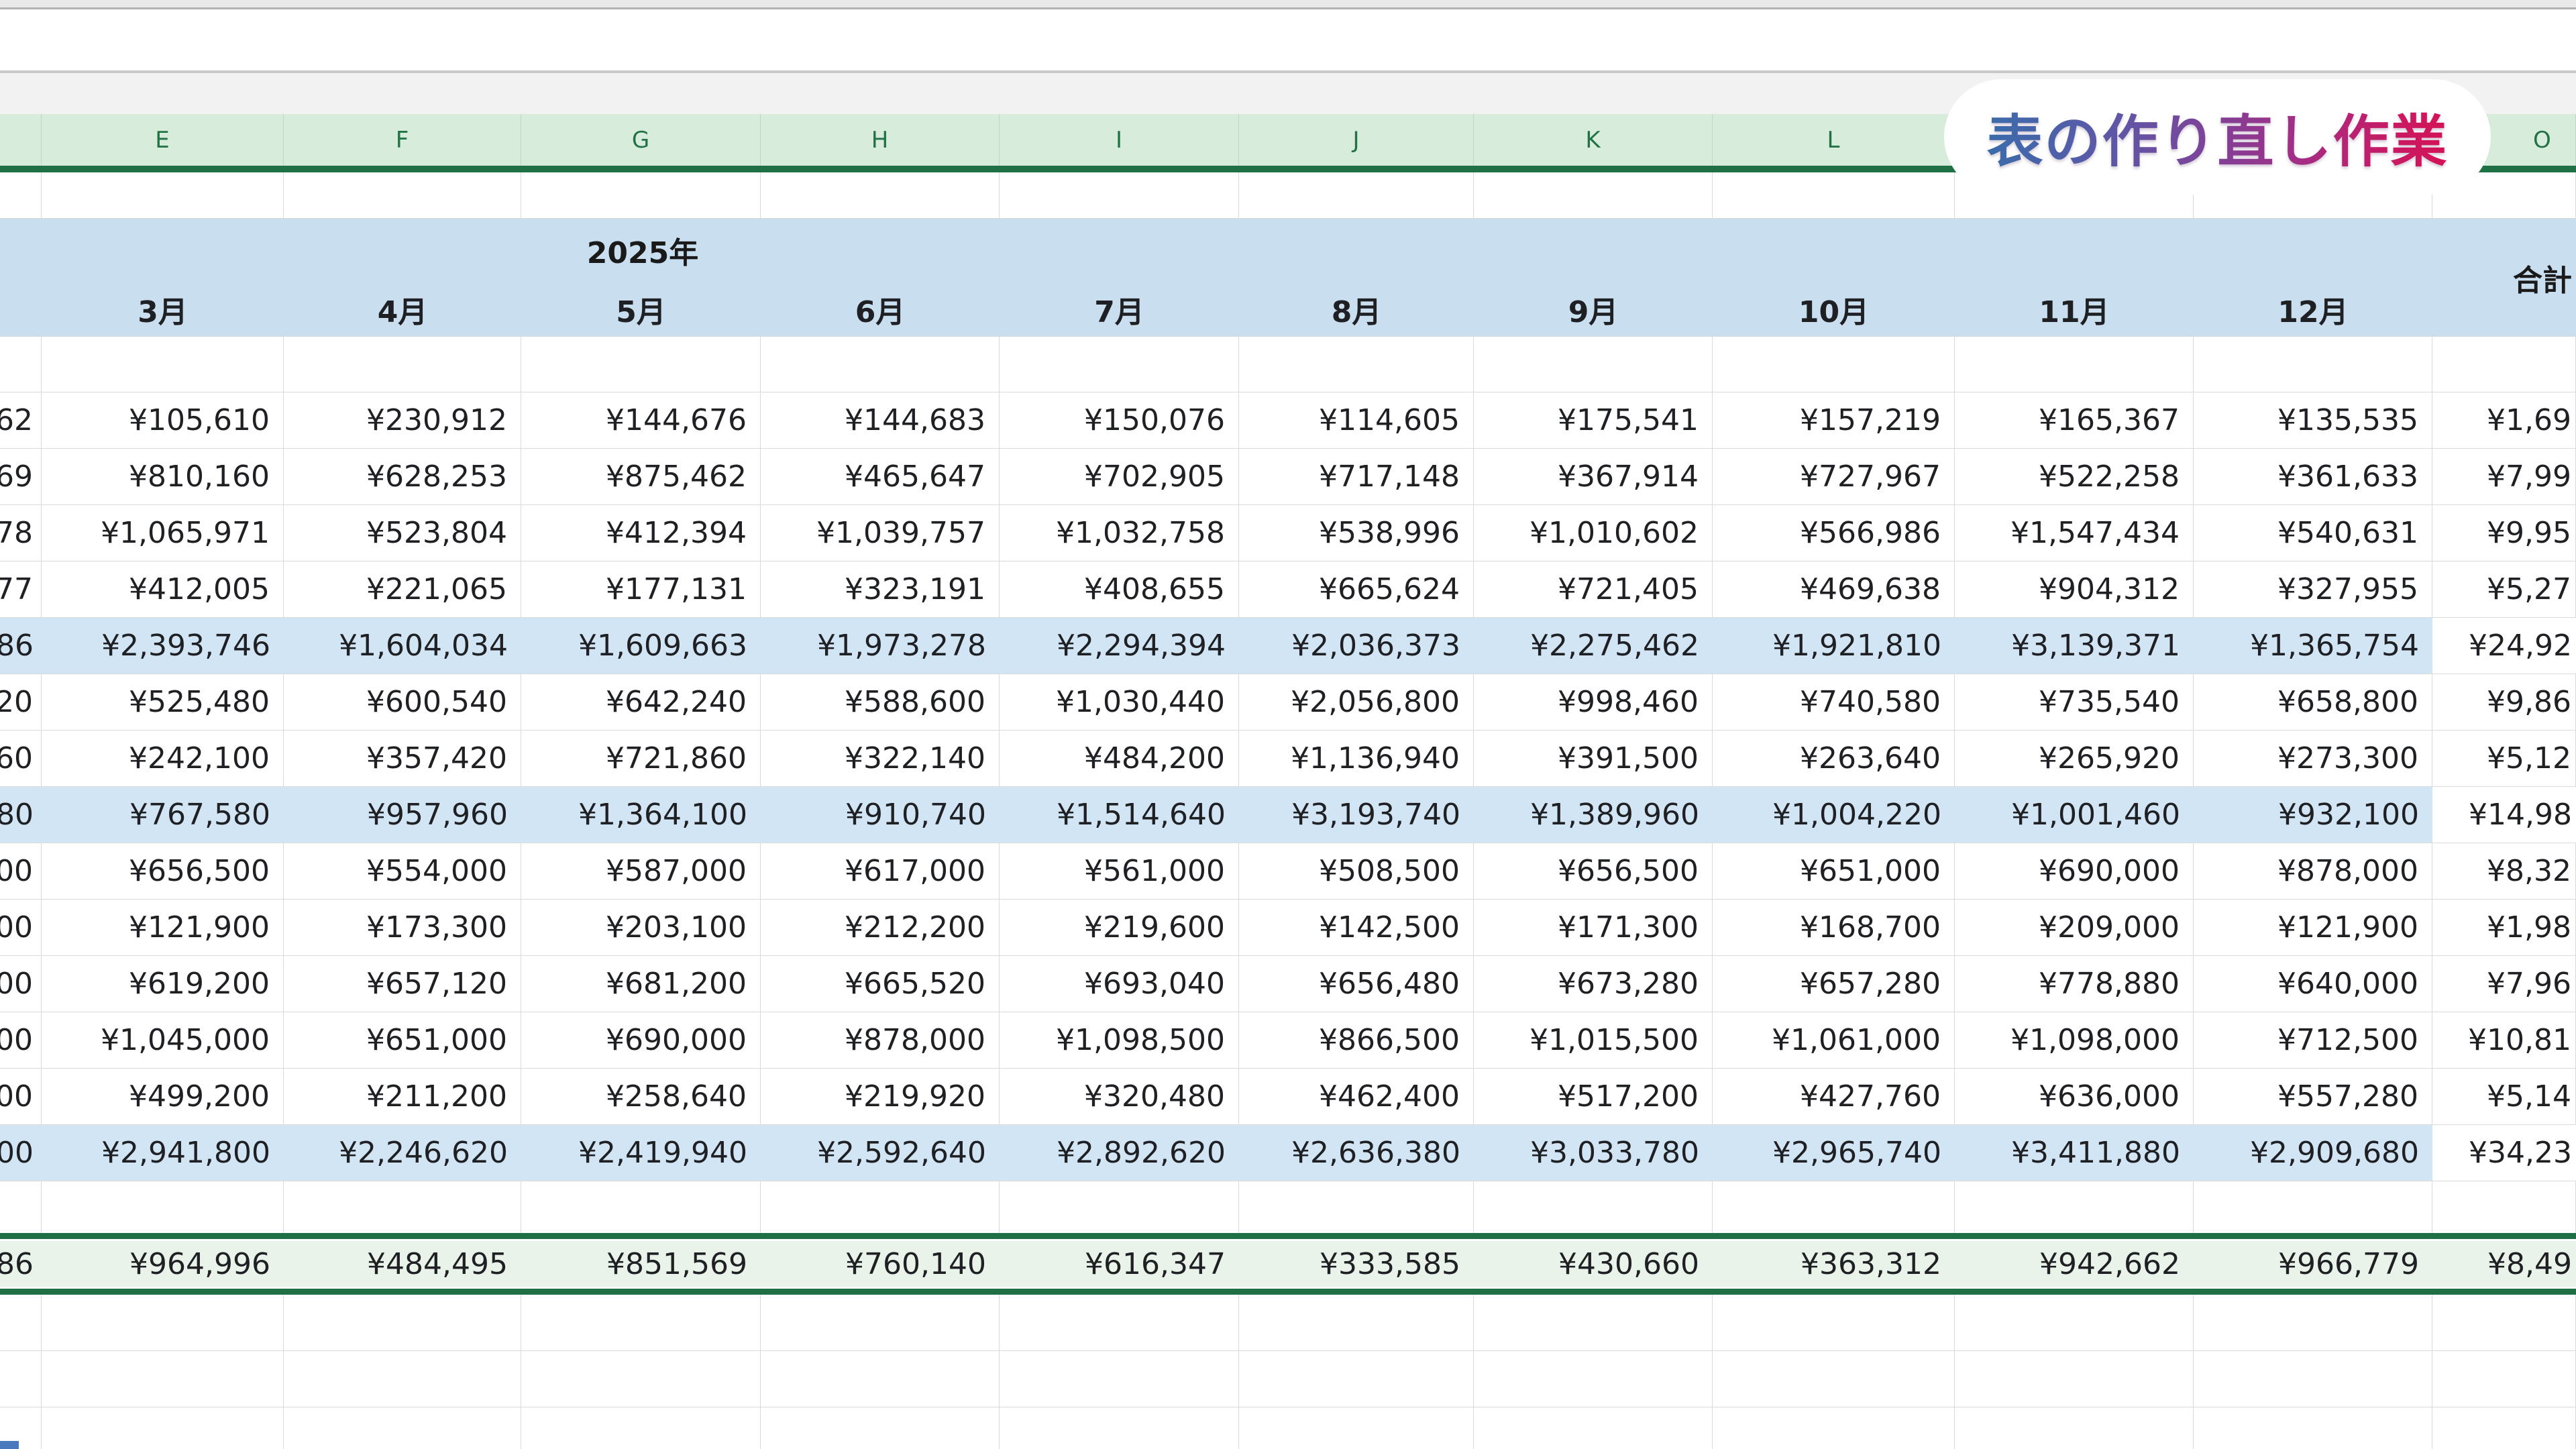 The height and width of the screenshot is (1449, 2576). What do you see at coordinates (2313, 984) in the screenshot?
I see `cell: ¥640,000` at bounding box center [2313, 984].